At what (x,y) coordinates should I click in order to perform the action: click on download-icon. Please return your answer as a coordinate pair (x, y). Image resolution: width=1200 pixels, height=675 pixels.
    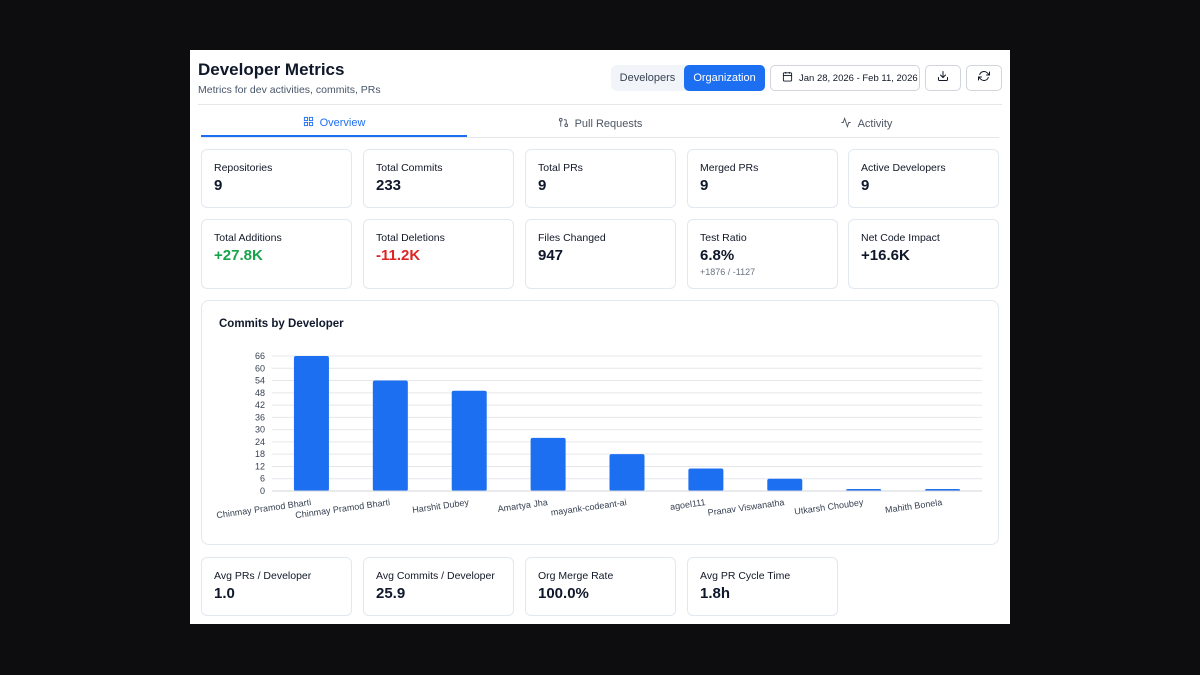
    Looking at the image, I should click on (943, 78).